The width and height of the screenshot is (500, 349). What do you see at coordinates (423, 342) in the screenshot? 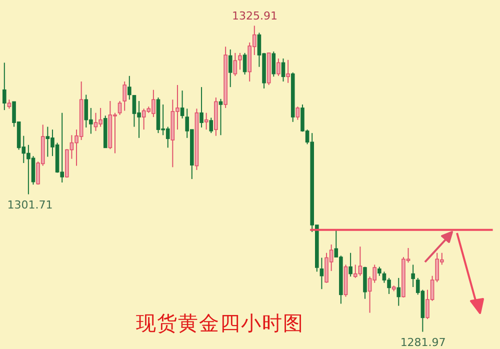
I see `annotation: 1281.97` at bounding box center [423, 342].